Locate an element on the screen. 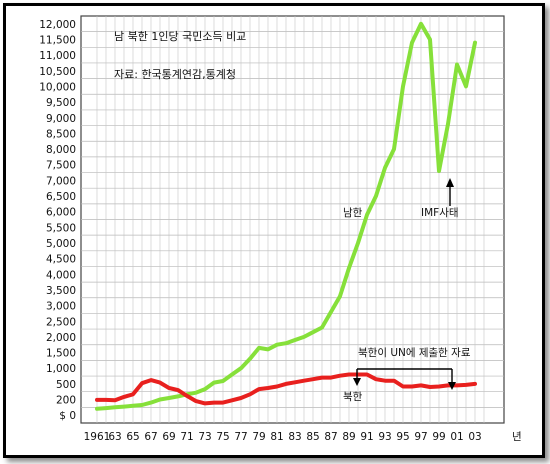 Image resolution: width=550 pixels, height=464 pixels. y-tick-label: 7,000 is located at coordinates (61, 181).